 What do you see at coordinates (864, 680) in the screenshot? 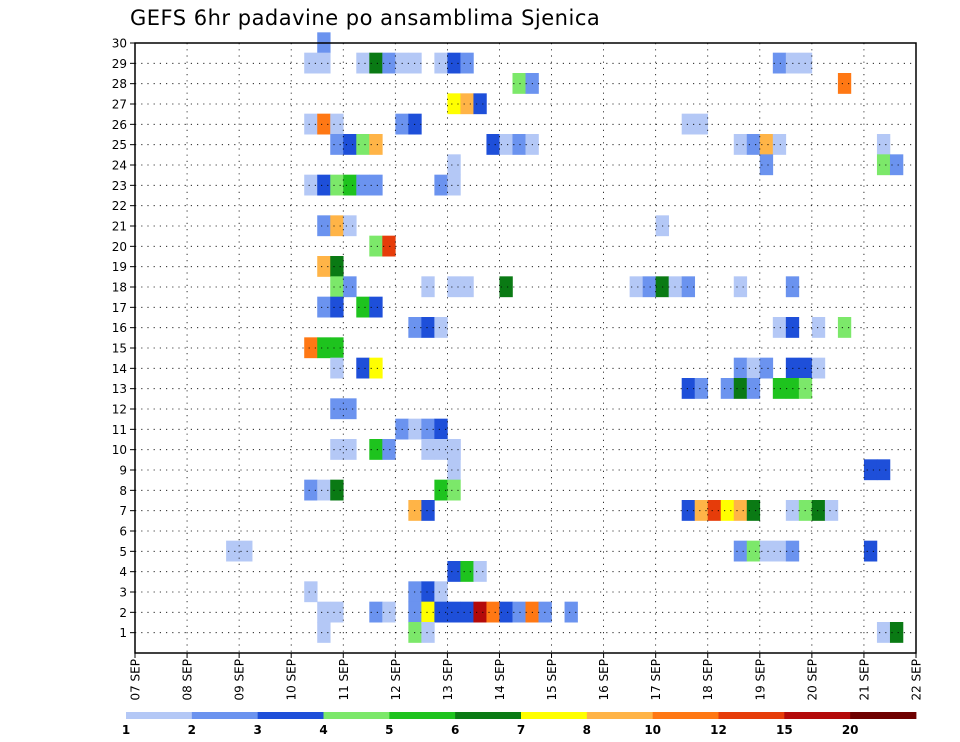
I see `x-tick-label: 21 SEP` at bounding box center [864, 680].